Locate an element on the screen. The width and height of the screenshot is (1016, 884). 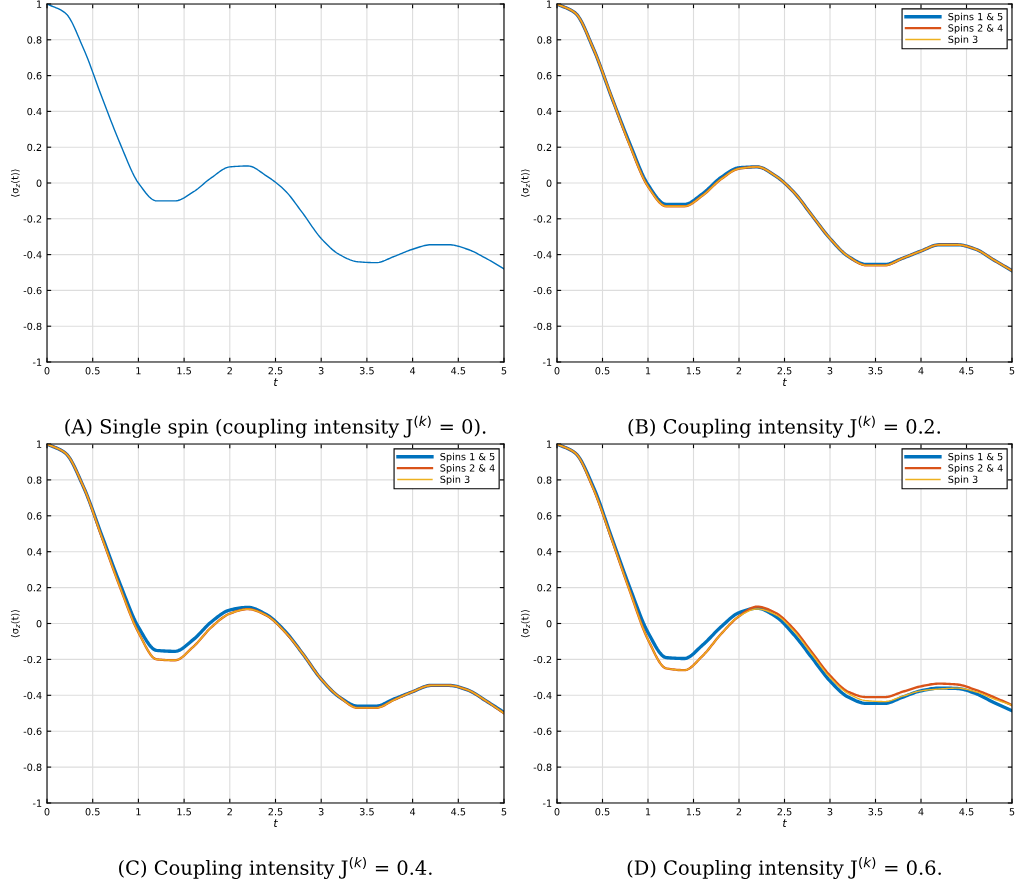
text: (D) Coupling intensity J$^{(k)}$ = 0.6. is located at coordinates (784, 868).